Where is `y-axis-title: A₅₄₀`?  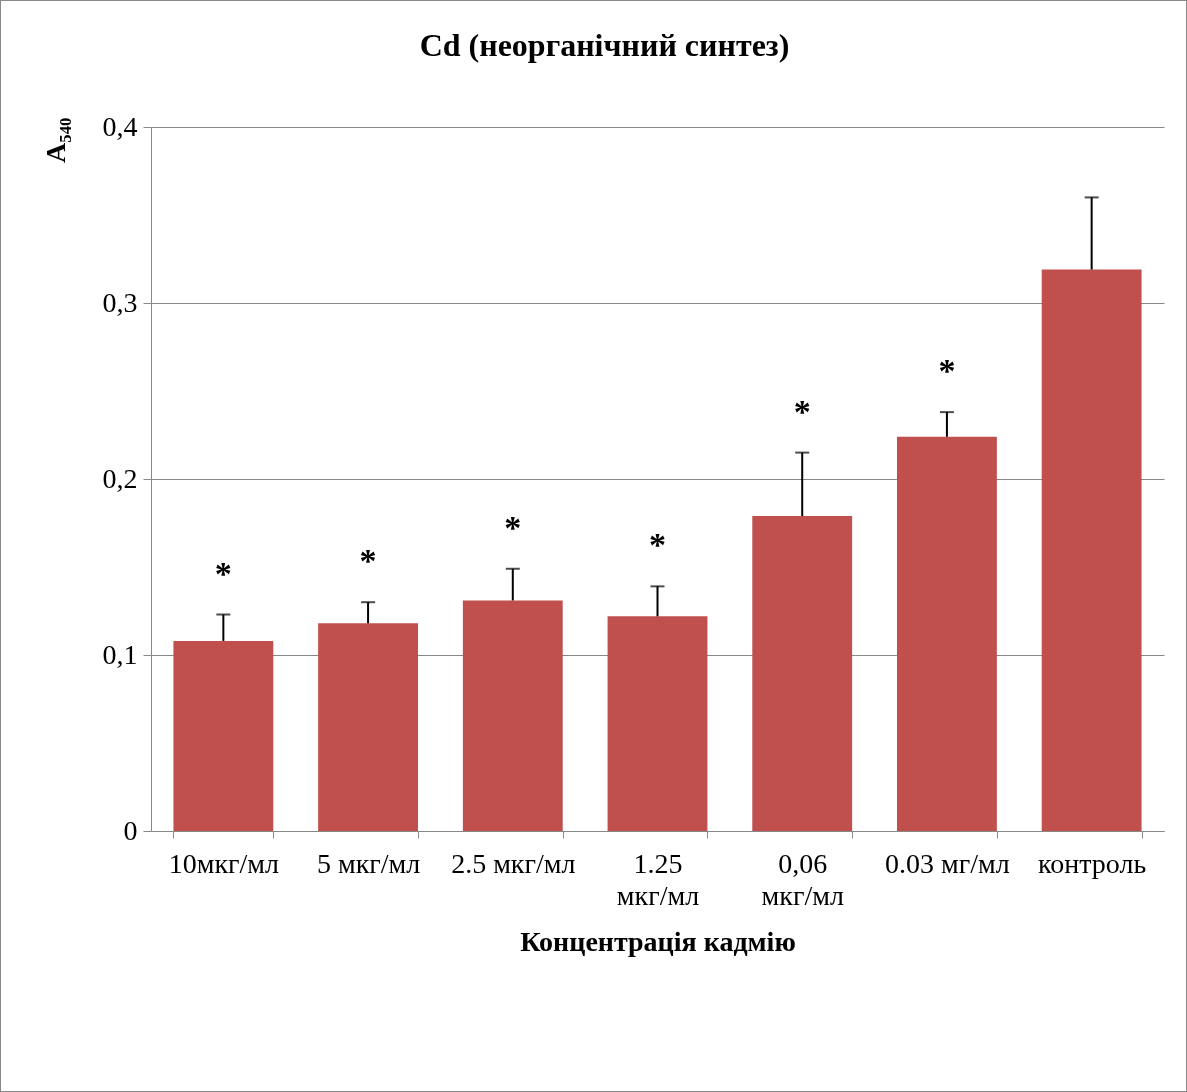
y-axis-title: A₅₄₀ is located at coordinates (55, 140).